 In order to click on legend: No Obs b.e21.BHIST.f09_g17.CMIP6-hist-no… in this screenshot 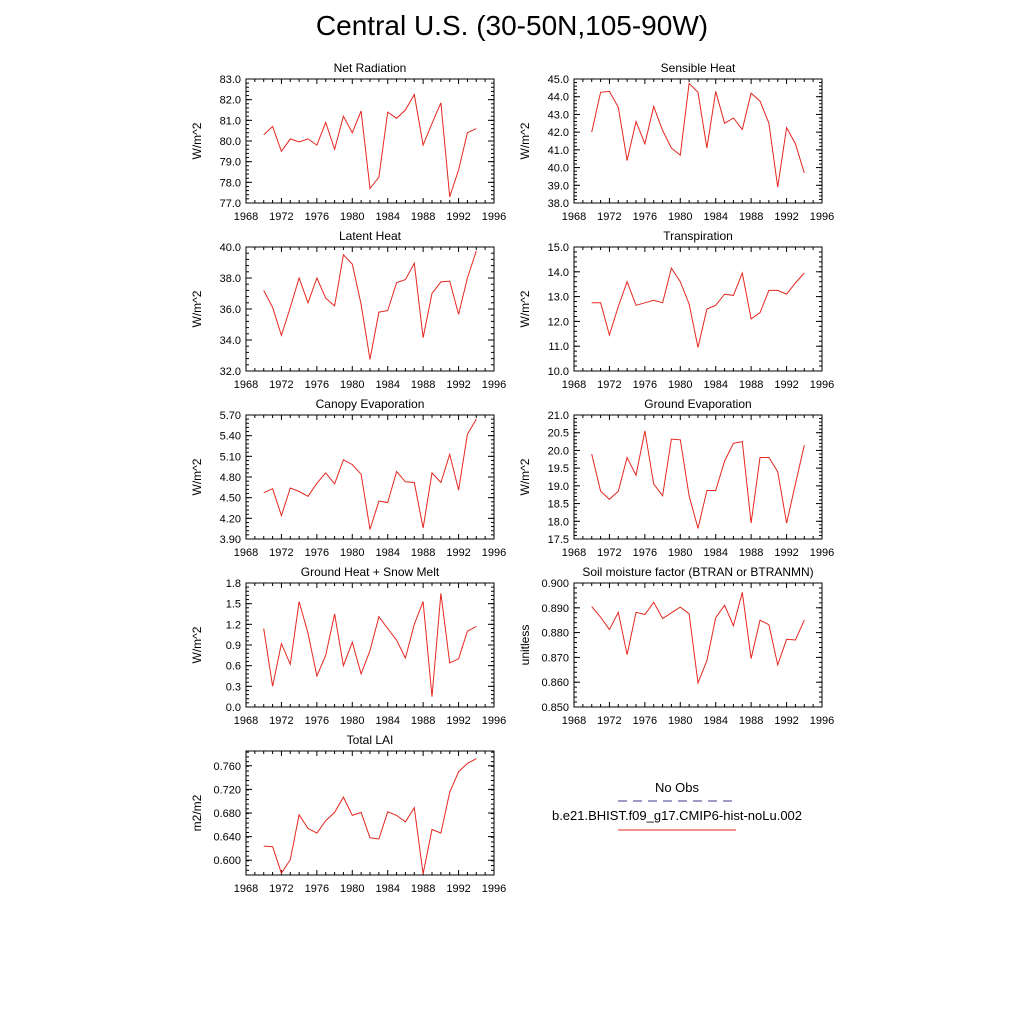, I will do `click(677, 805)`.